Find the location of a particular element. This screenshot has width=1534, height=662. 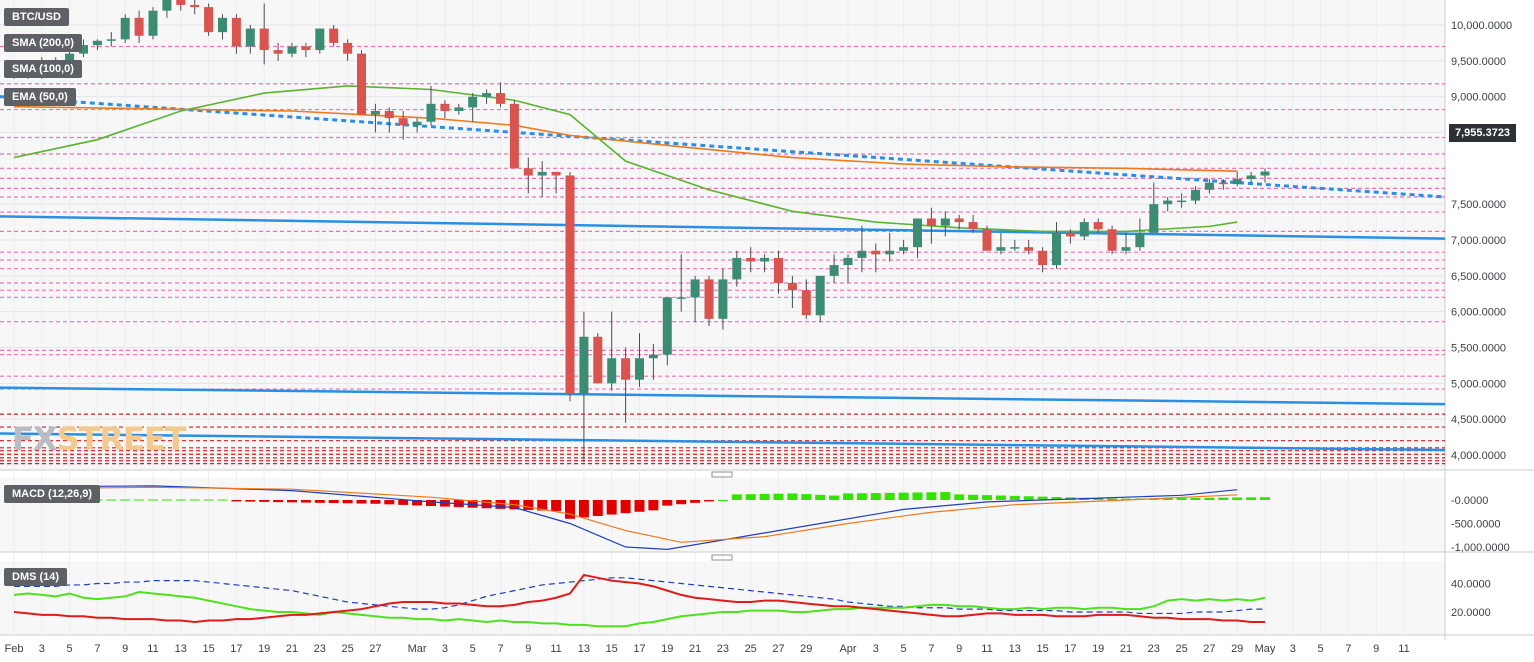

ema50-legend: EMA (50,0) is located at coordinates (40, 97).